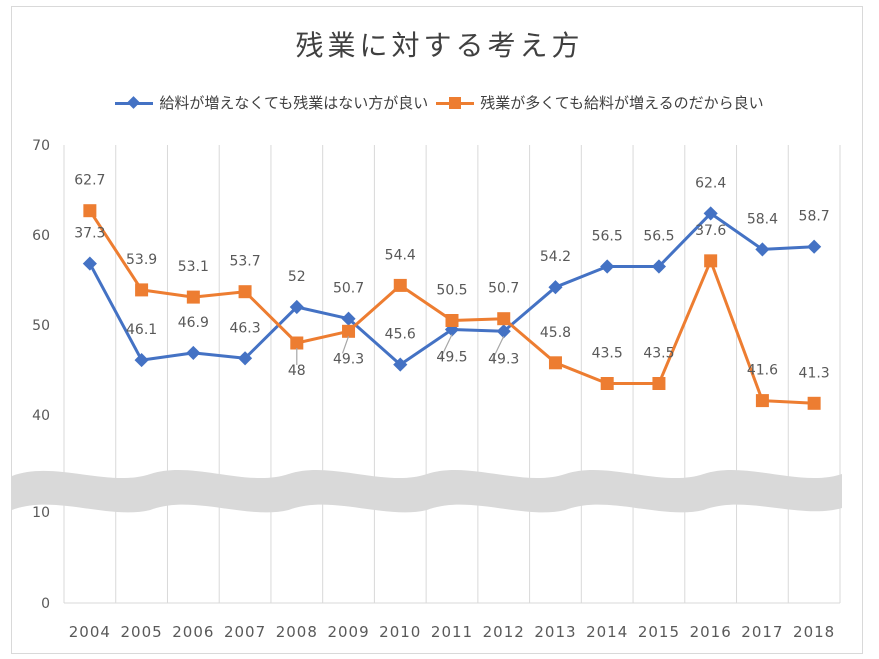  I want to click on x-tick-label: 2006, so click(193, 632).